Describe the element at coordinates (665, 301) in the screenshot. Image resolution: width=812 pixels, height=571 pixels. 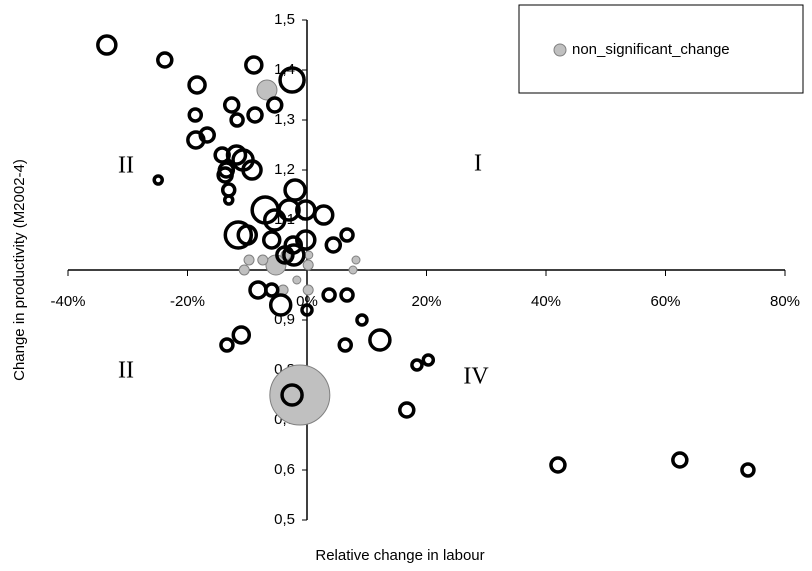
I see `x-tick-label: 60%` at that location.